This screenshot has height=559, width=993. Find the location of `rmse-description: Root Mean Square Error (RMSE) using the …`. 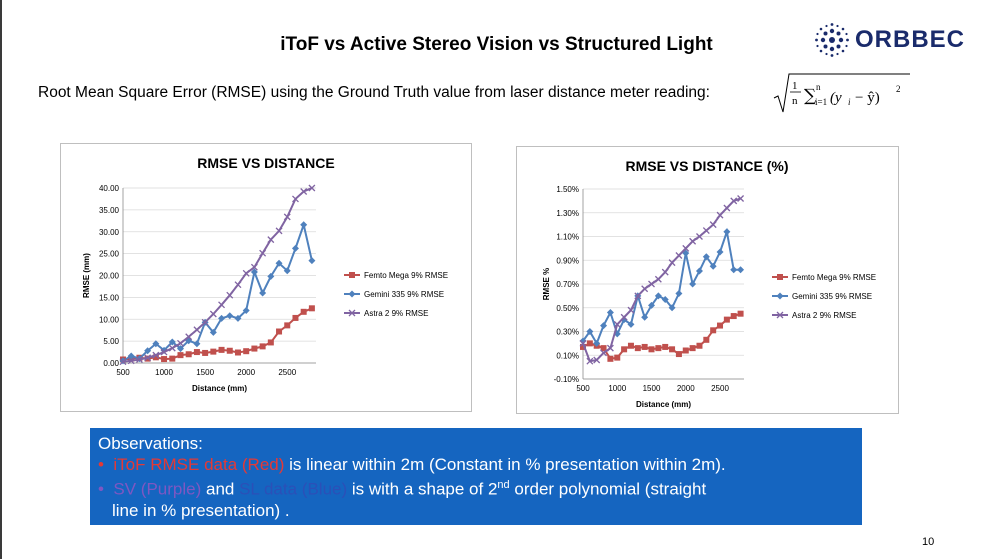

rmse-description: Root Mean Square Error (RMSE) using the … is located at coordinates (374, 92).